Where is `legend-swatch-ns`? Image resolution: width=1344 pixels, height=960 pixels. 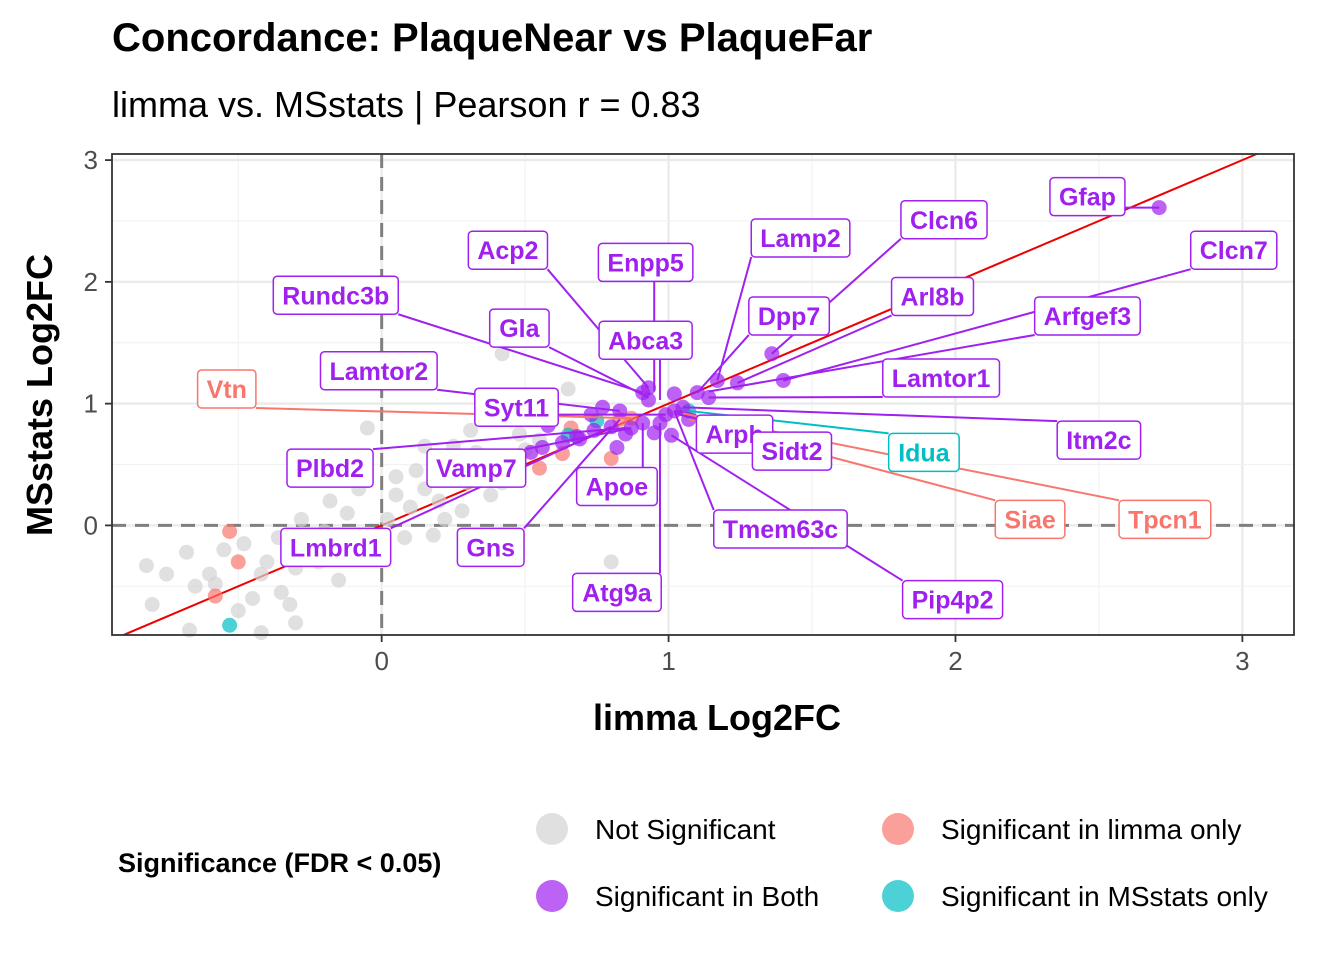
legend-swatch-ns is located at coordinates (552, 829).